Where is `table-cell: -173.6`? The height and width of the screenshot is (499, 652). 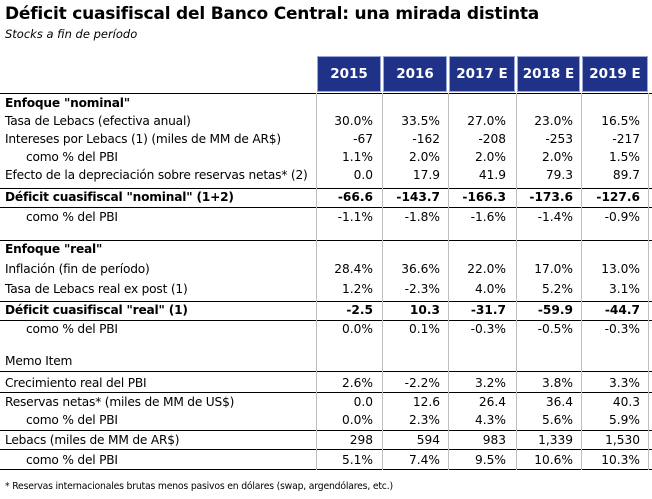
table-cell: -173.6 is located at coordinates (551, 197).